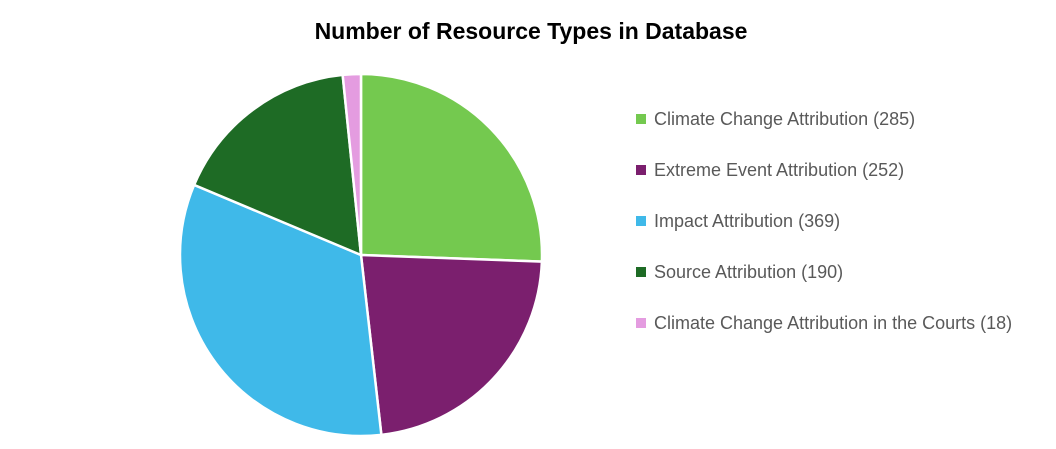 Image resolution: width=1056 pixels, height=449 pixels. Describe the element at coordinates (785, 119) in the screenshot. I see `legend-label: Climate Change Attribution (285)` at that location.